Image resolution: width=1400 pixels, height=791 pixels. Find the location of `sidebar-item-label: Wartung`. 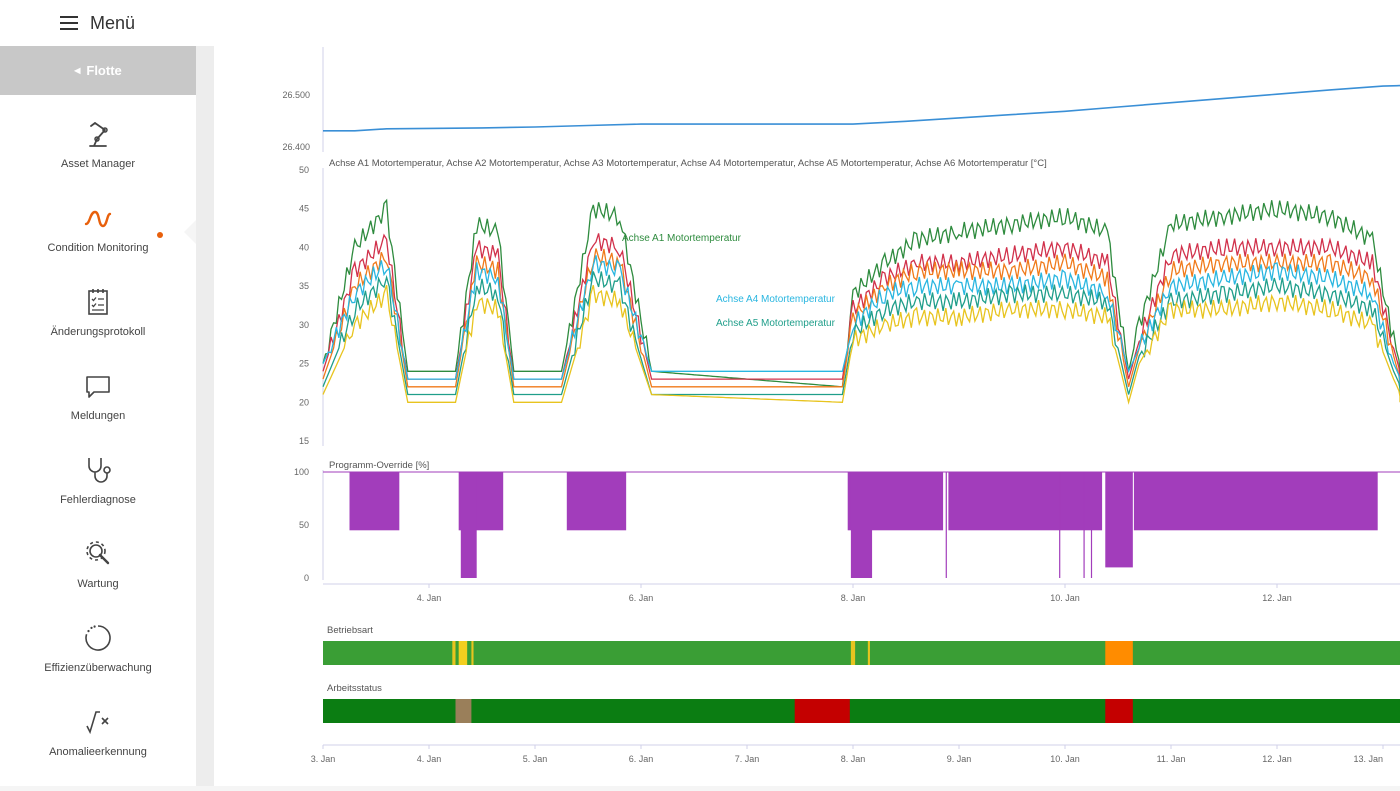

sidebar-item-label: Wartung is located at coordinates (98, 584).